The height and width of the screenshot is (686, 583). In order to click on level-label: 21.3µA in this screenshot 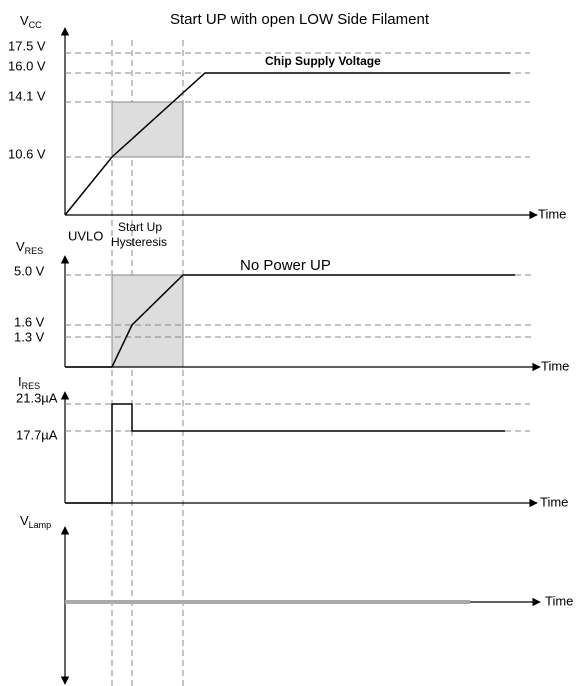, I will do `click(37, 397)`.